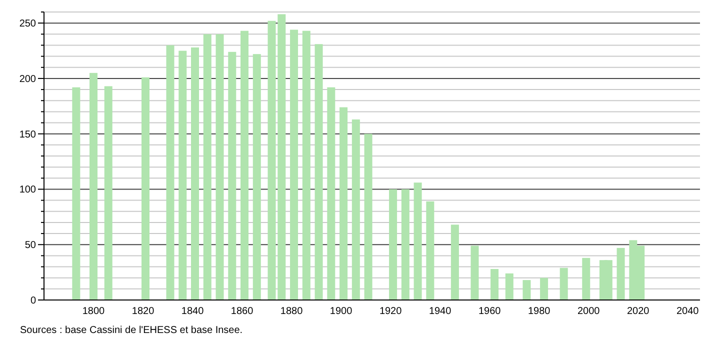 The width and height of the screenshot is (710, 340). Describe the element at coordinates (588, 311) in the screenshot. I see `x-tick-label: 2000` at that location.